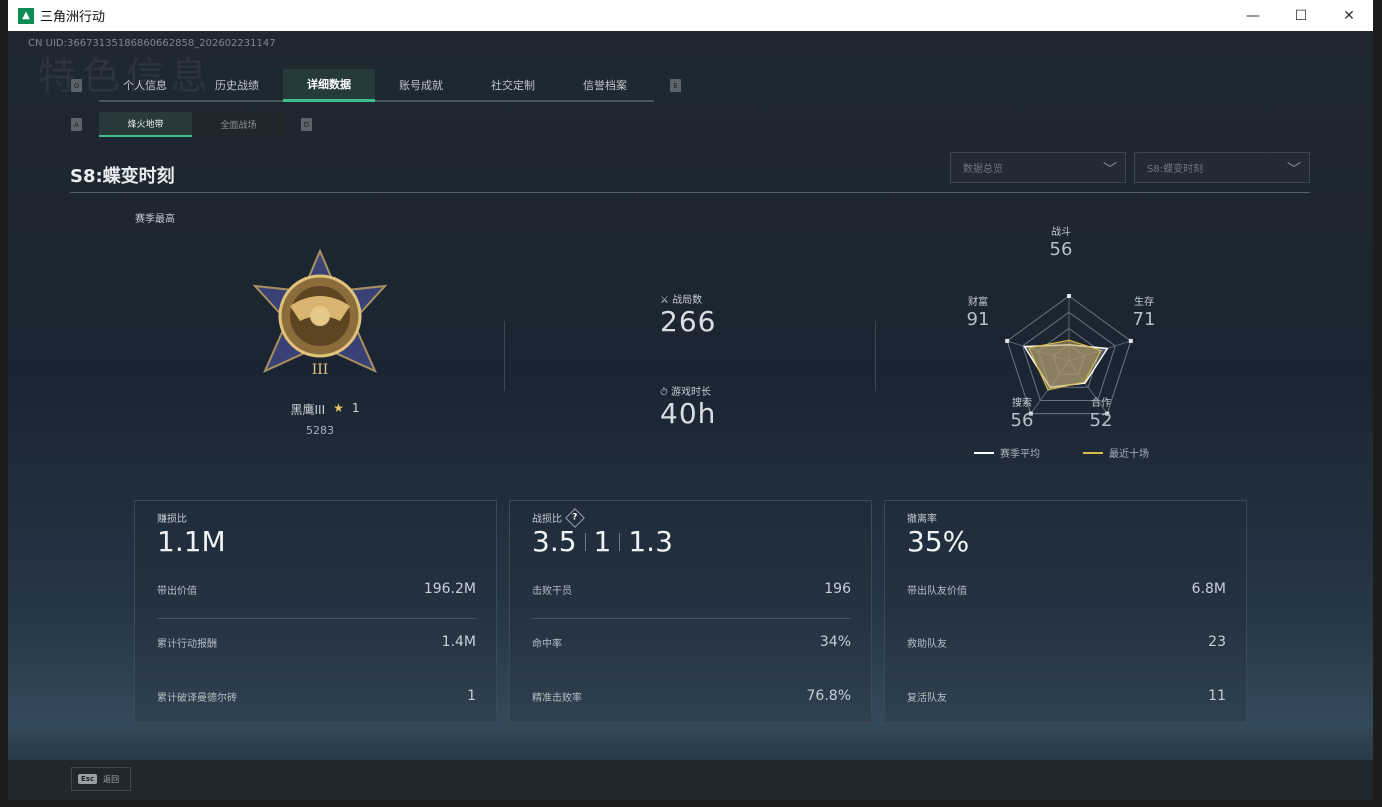 The height and width of the screenshot is (807, 1382). I want to click on legend-line-white, so click(984, 452).